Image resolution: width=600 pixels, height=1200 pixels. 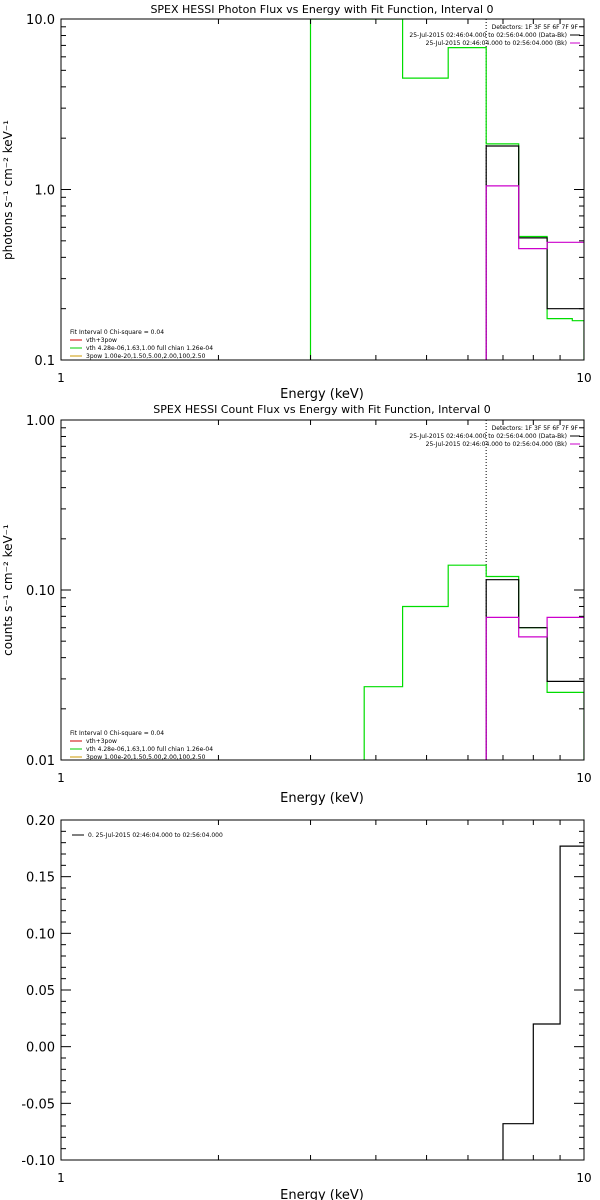 What do you see at coordinates (40, 761) in the screenshot?
I see `y-tick-label: 0.01` at bounding box center [40, 761].